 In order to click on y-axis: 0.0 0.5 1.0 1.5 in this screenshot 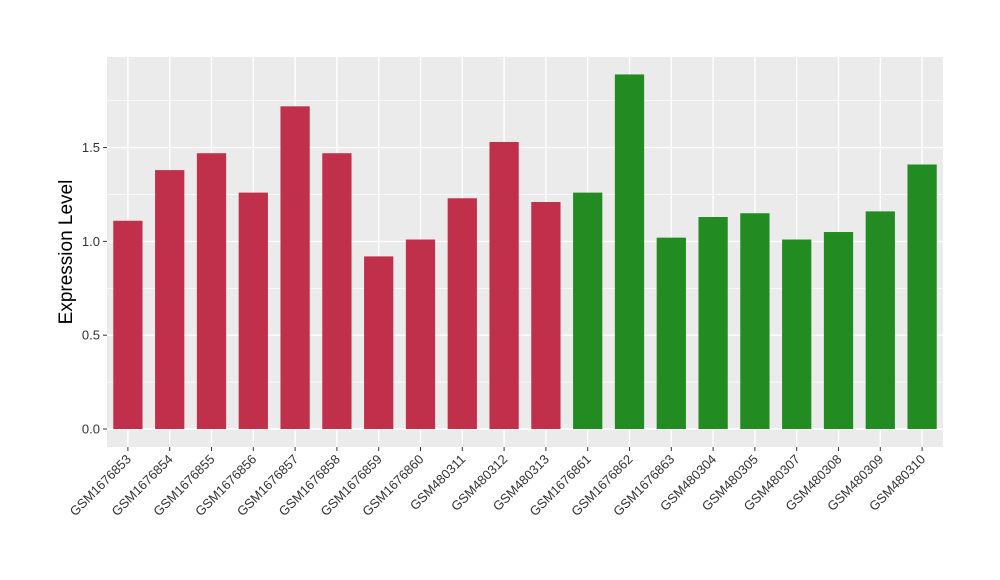, I will do `click(94, 288)`.